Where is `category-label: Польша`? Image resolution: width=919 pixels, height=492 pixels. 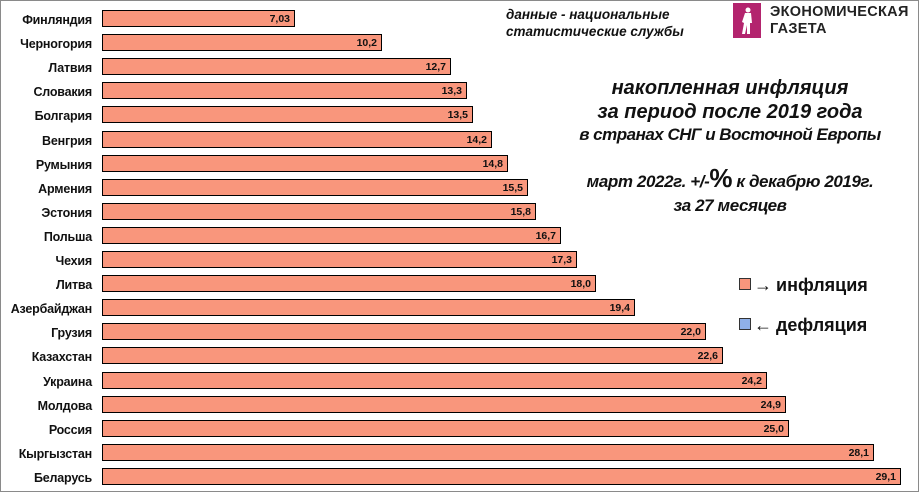 category-label: Польша is located at coordinates (67, 236).